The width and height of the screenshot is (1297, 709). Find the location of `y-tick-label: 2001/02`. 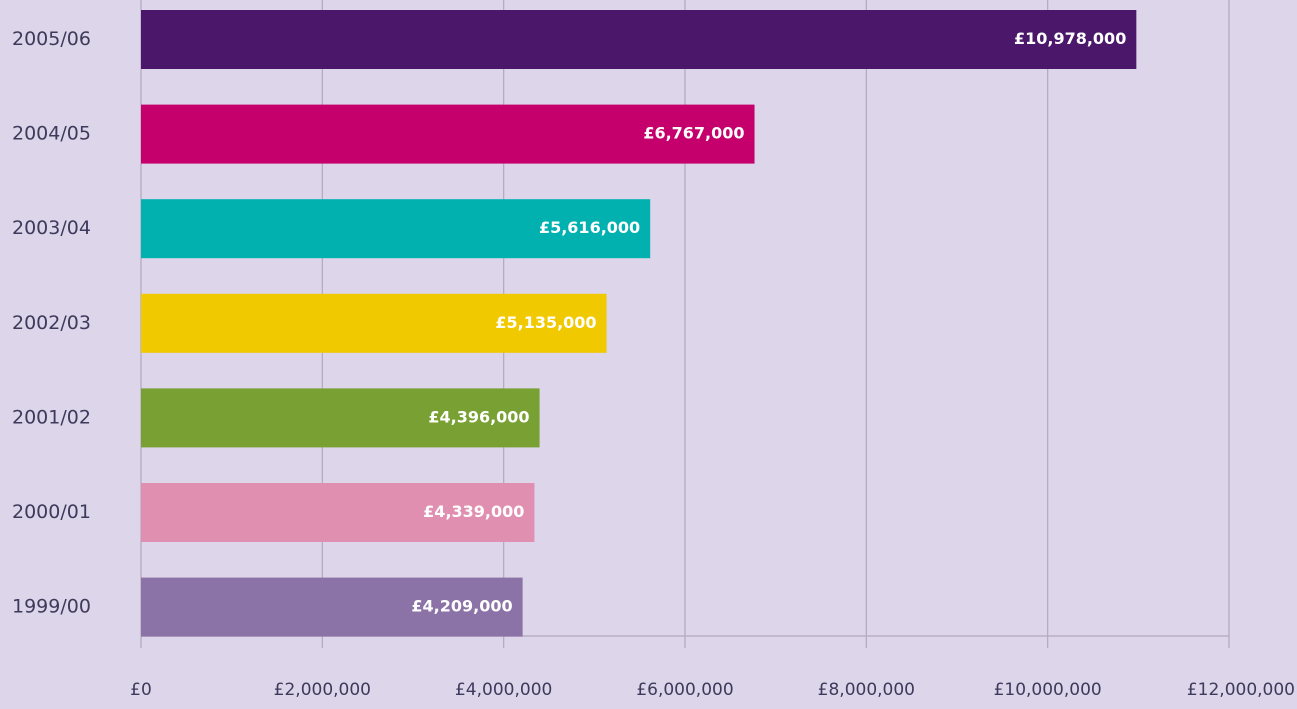

y-tick-label: 2001/02 is located at coordinates (51, 417).